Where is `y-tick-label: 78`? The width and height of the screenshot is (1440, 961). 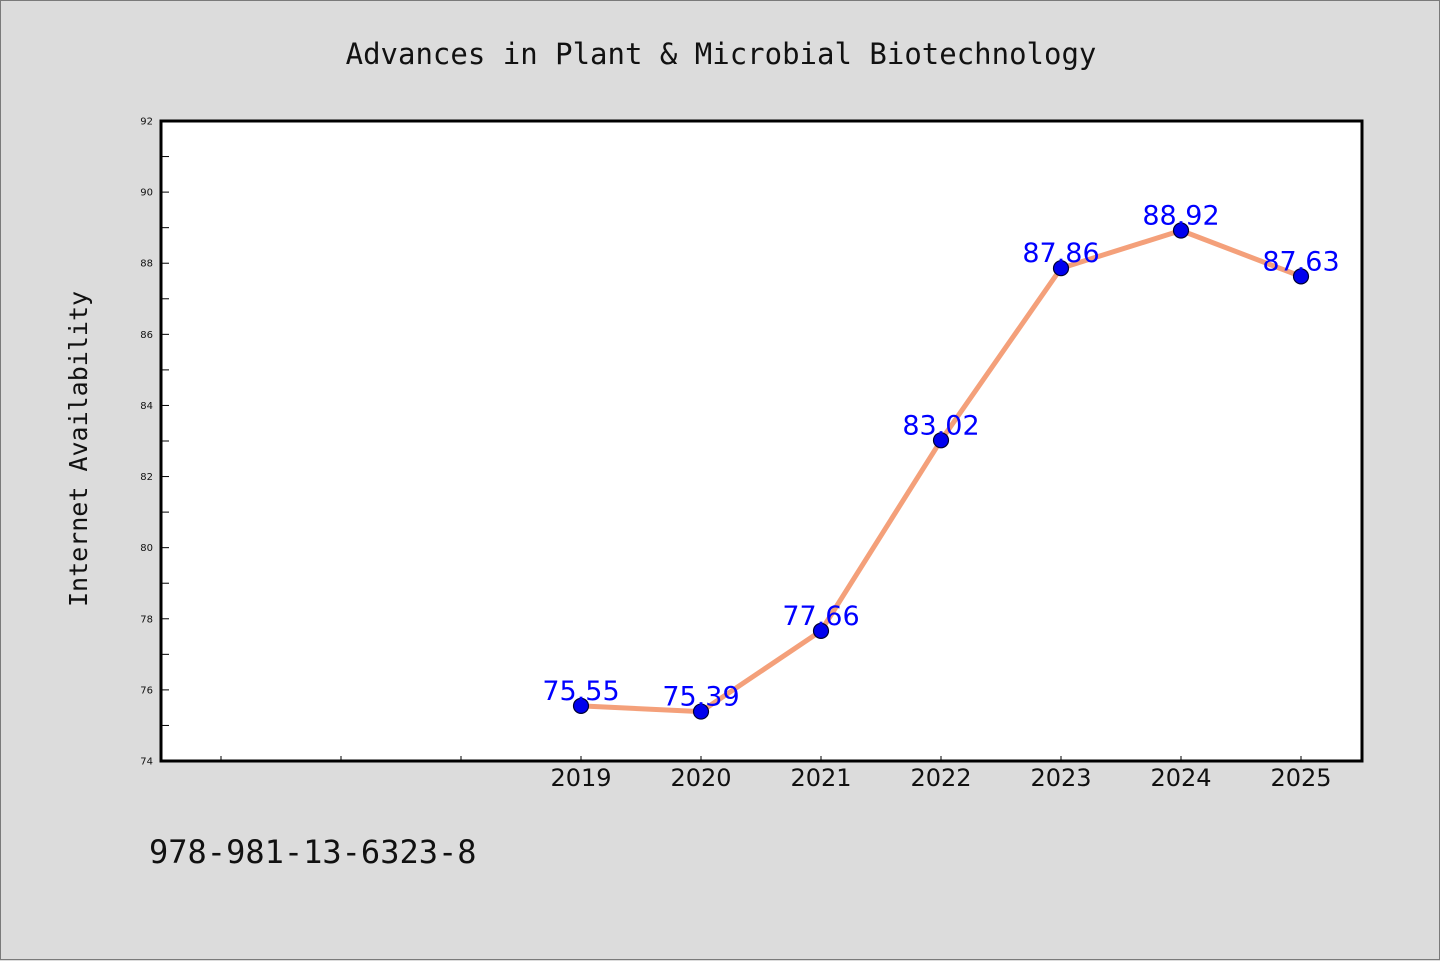
y-tick-label: 78 is located at coordinates (146, 619).